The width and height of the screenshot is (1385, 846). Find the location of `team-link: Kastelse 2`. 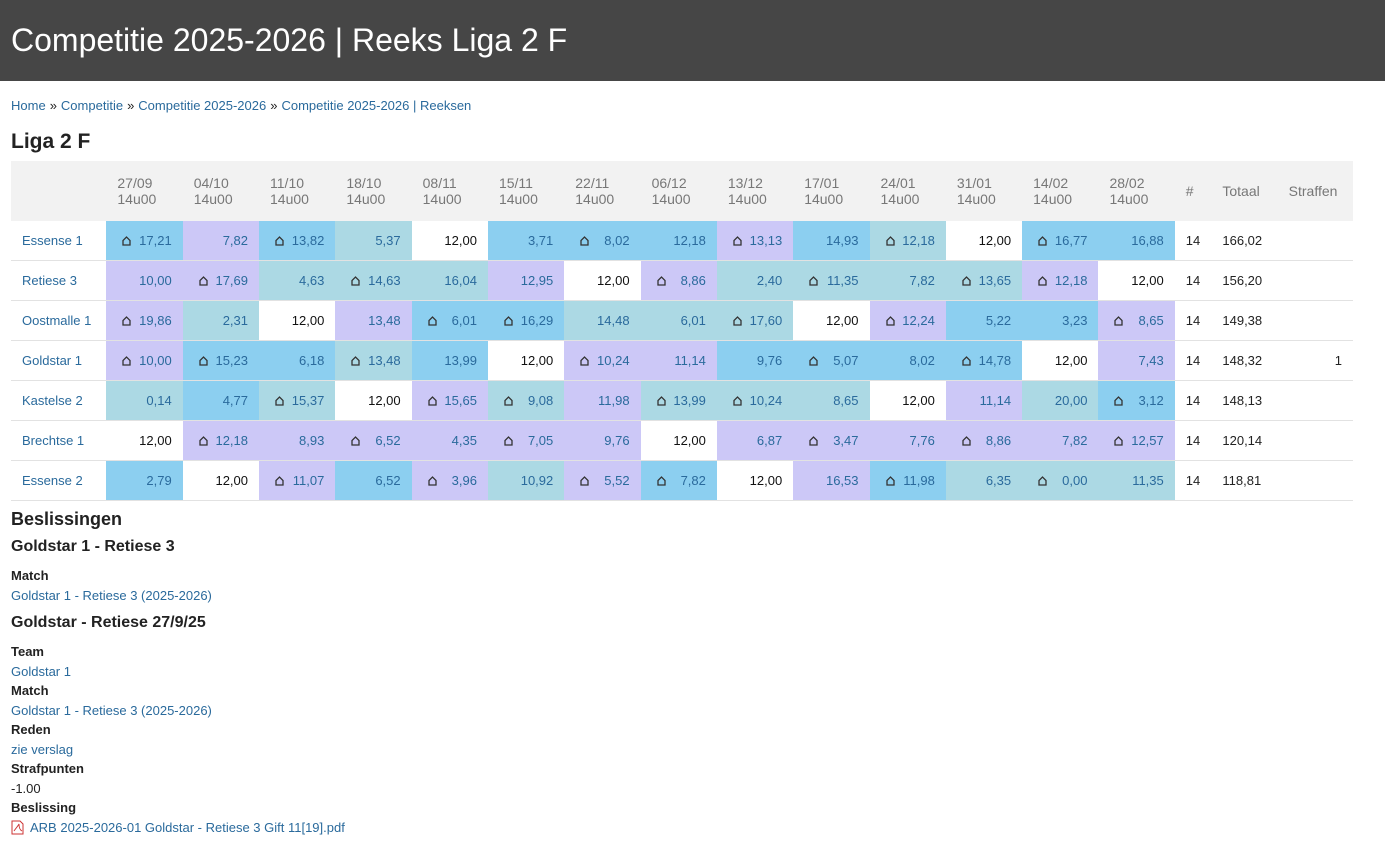

team-link: Kastelse 2 is located at coordinates (52, 400).